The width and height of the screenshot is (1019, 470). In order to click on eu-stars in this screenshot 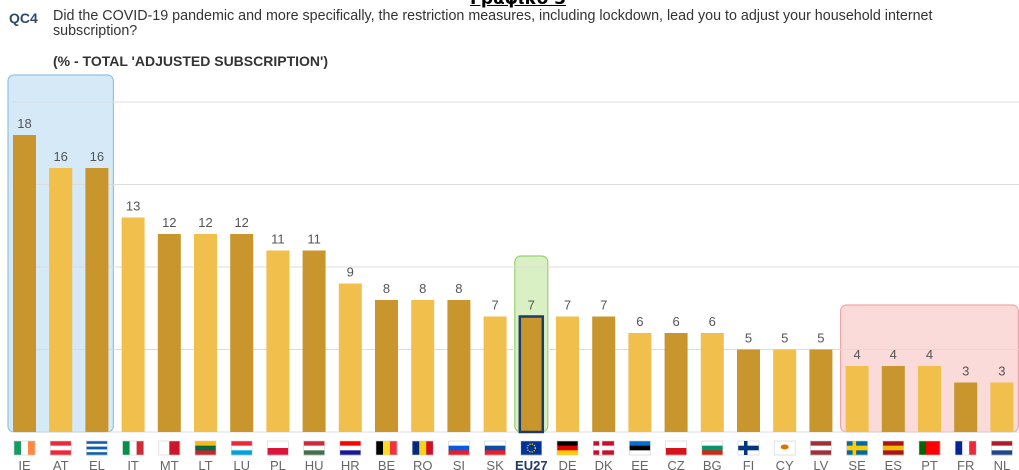, I will do `click(531, 448)`.